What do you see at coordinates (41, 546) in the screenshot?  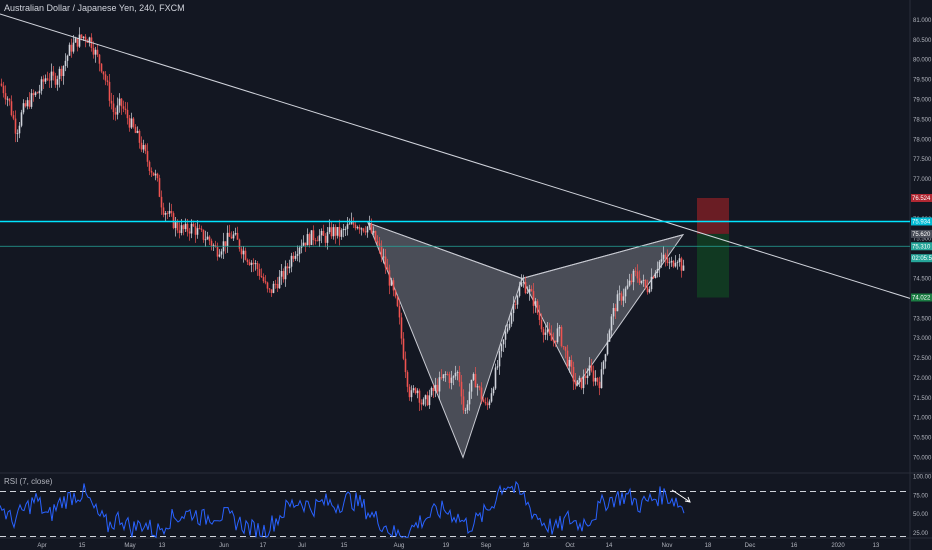 I see `time-tick-label: Apr` at bounding box center [41, 546].